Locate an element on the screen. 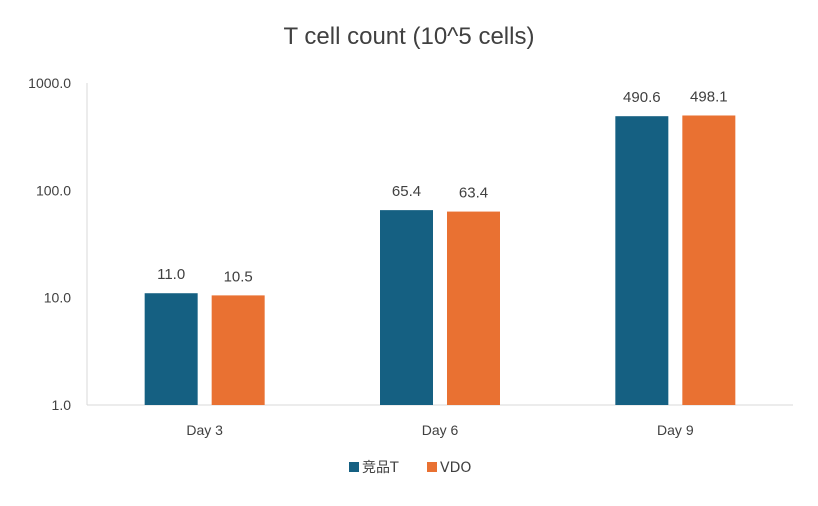  data-label: 65.4 is located at coordinates (406, 191).